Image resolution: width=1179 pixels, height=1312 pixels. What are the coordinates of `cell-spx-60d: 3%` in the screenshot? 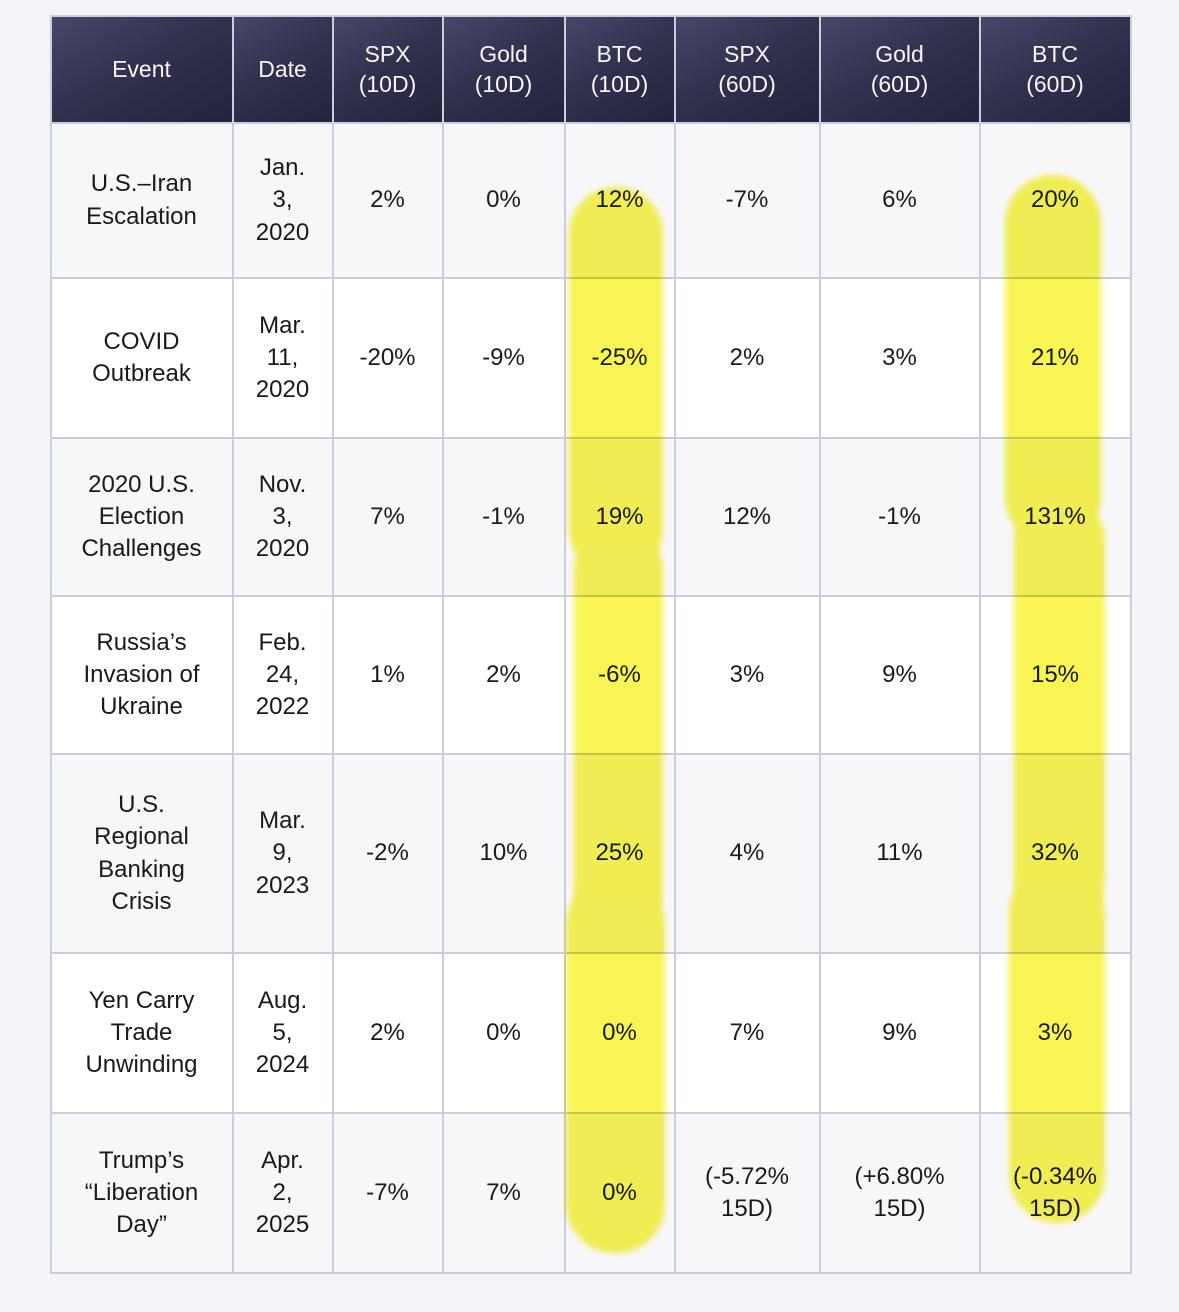 It's located at (747, 675).